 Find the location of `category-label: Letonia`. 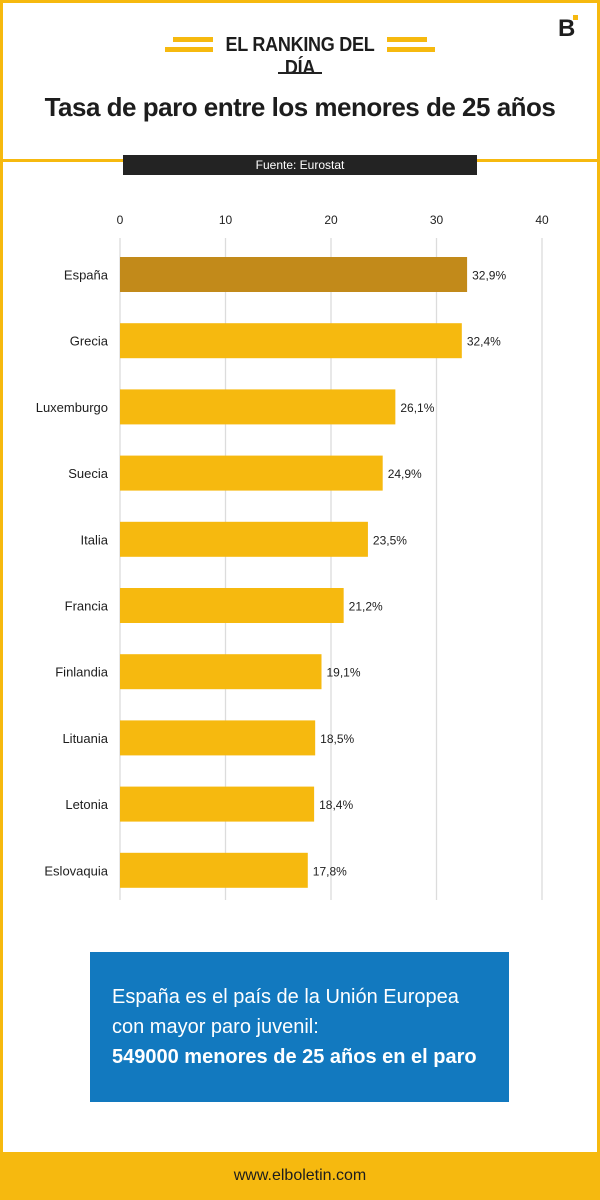

category-label: Letonia is located at coordinates (86, 804).